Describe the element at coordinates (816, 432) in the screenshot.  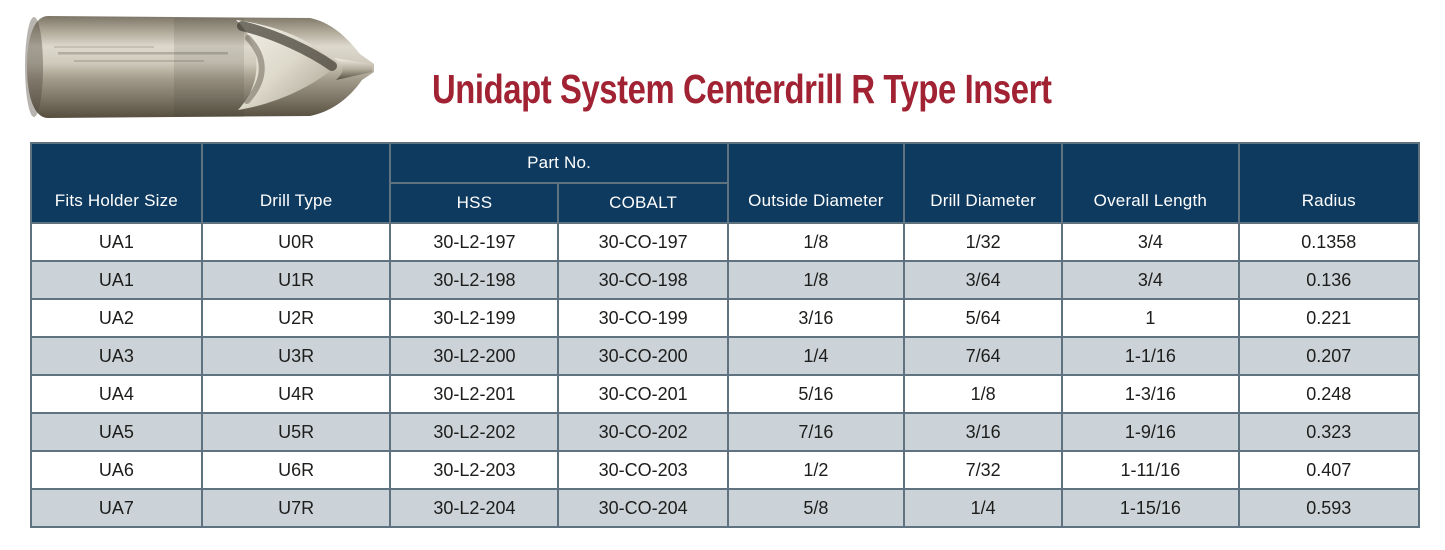
I see `table-cell: 7/16` at that location.